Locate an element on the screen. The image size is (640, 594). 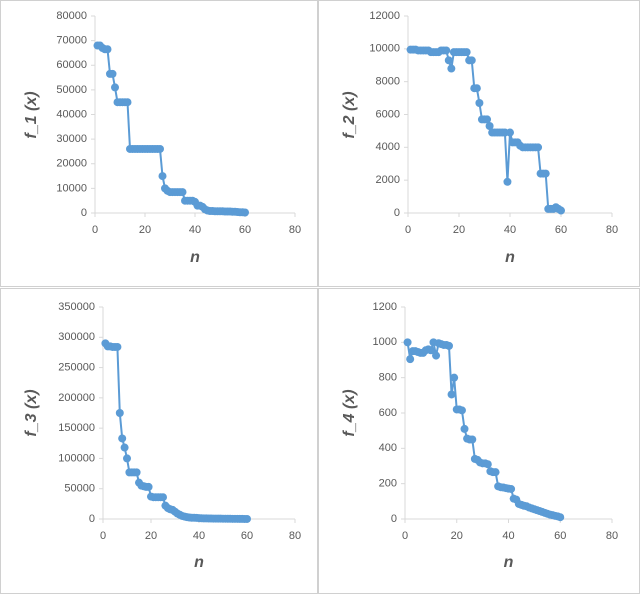
y-tick-label: 30000 is located at coordinates (71, 139).